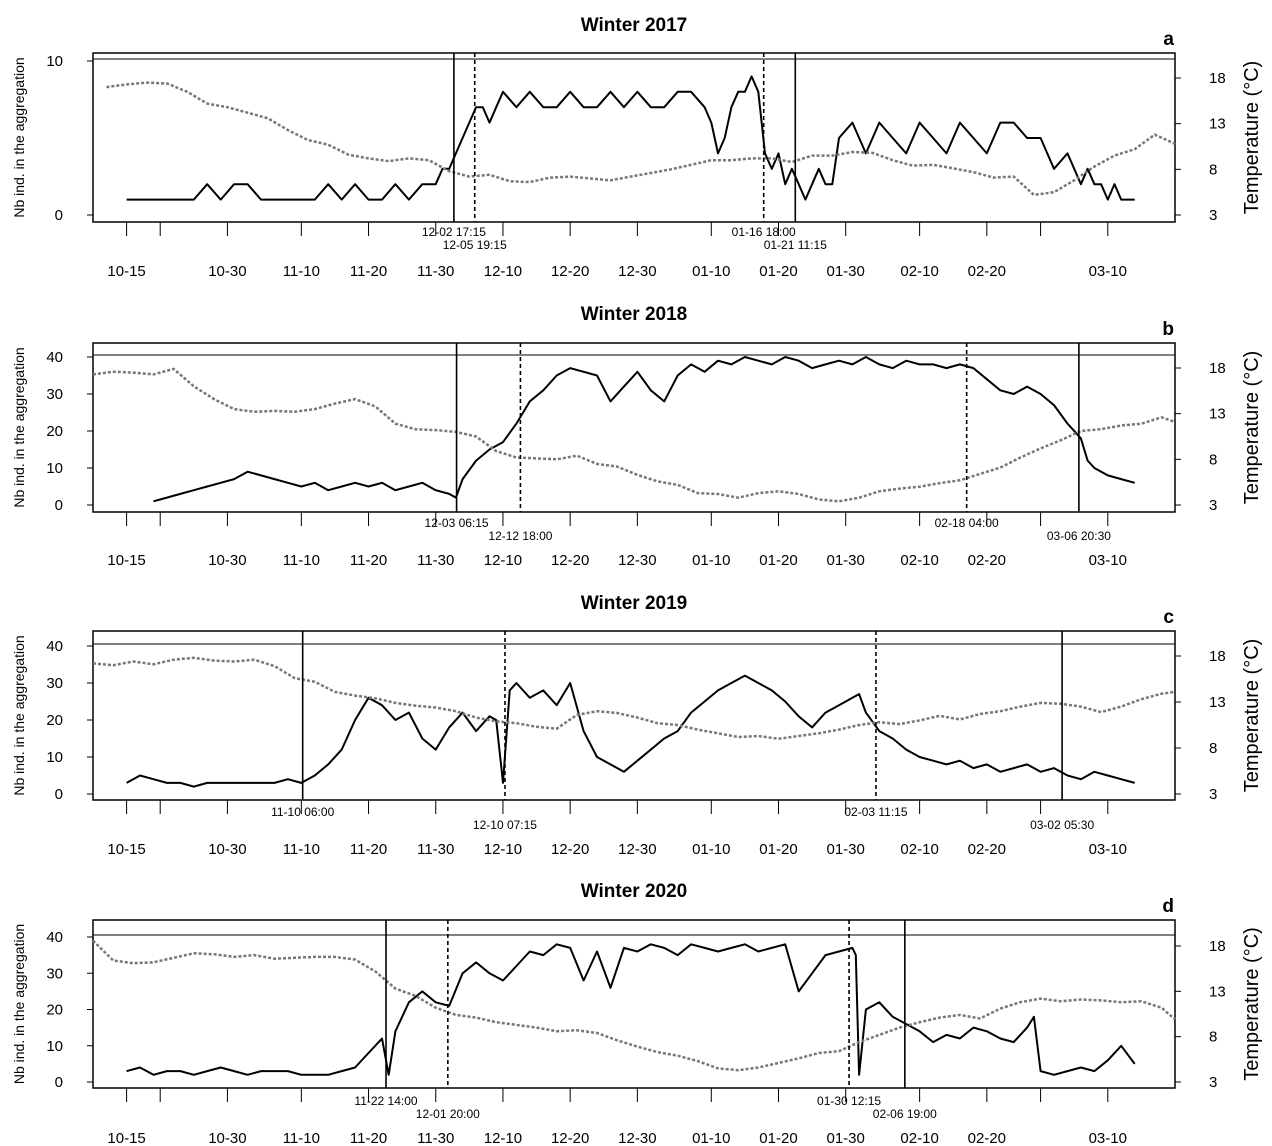 The width and height of the screenshot is (1272, 1146). What do you see at coordinates (54, 1010) in the screenshot?
I see `y-tick-label: 20` at bounding box center [54, 1010].